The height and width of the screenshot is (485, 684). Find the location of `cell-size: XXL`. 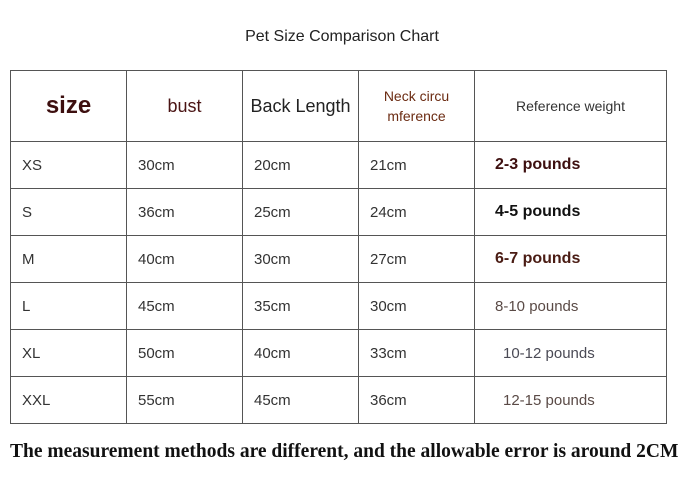

cell-size: XXL is located at coordinates (68, 400).